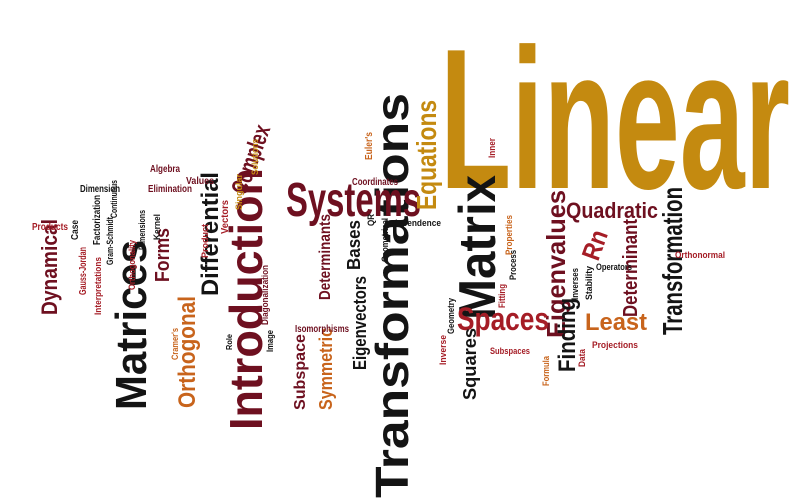  I want to click on word-matrix: Matrix, so click(478, 247).